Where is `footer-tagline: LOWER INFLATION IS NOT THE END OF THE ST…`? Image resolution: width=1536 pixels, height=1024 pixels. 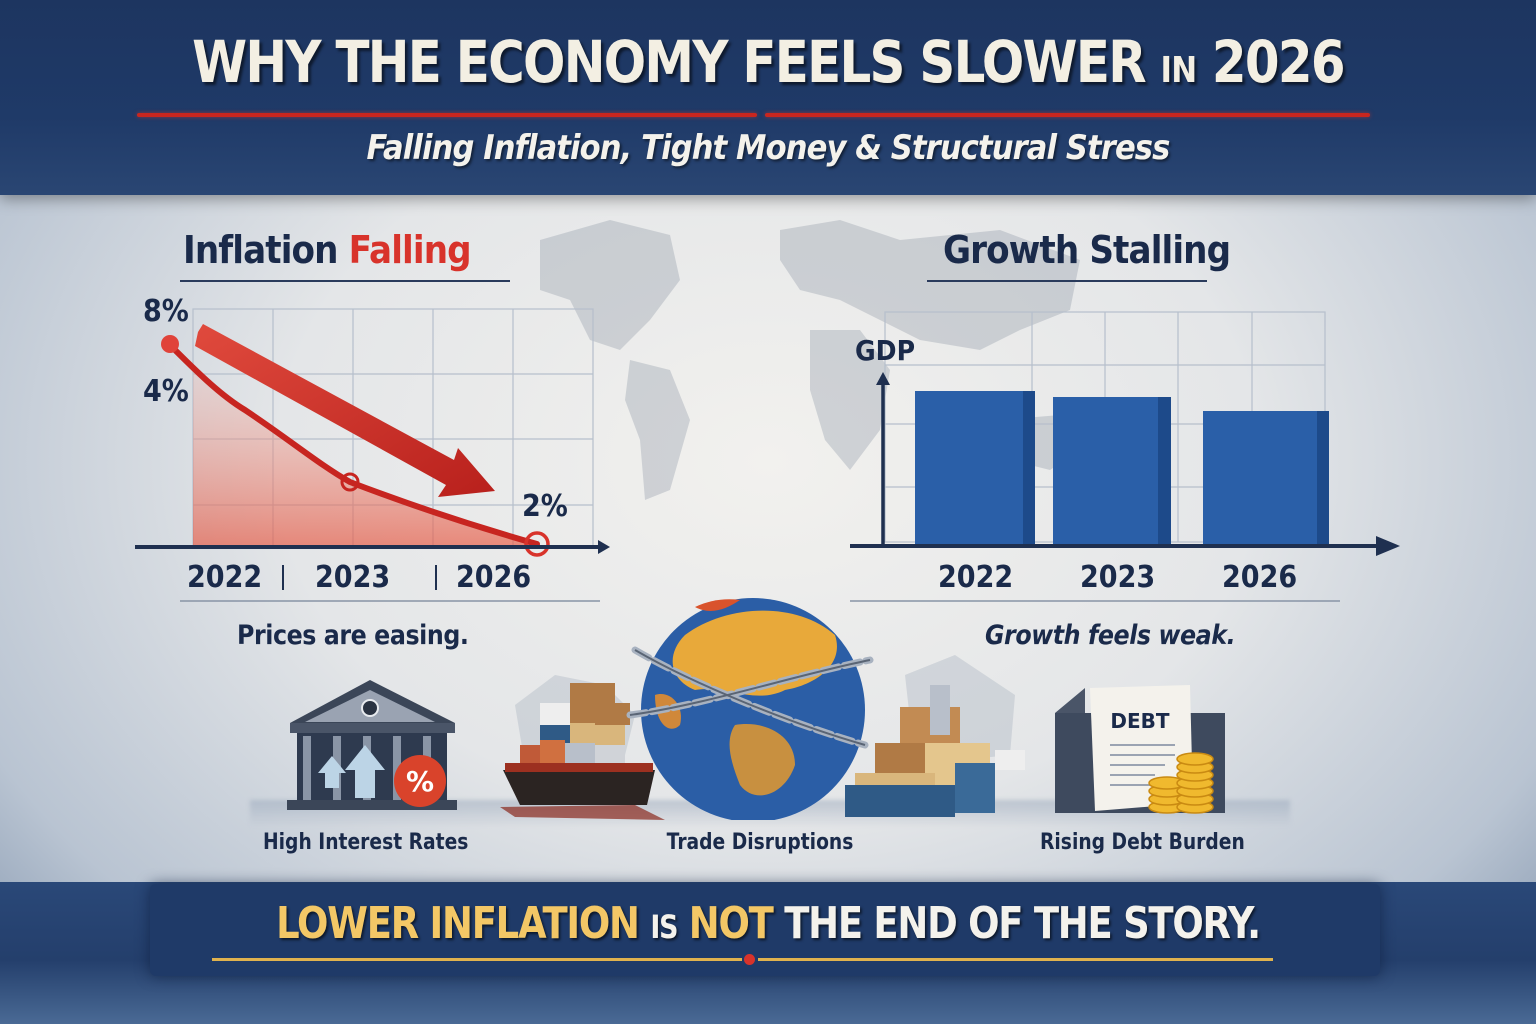 footer-tagline: LOWER INFLATION IS NOT THE END OF THE ST… is located at coordinates (768, 923).